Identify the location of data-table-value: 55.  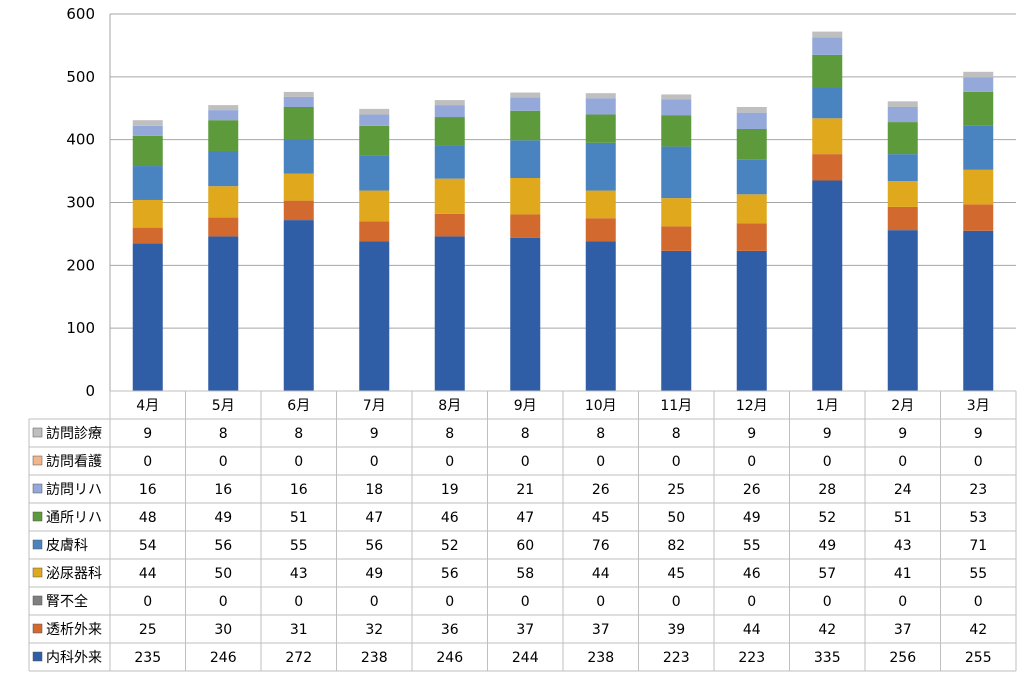
(978, 574).